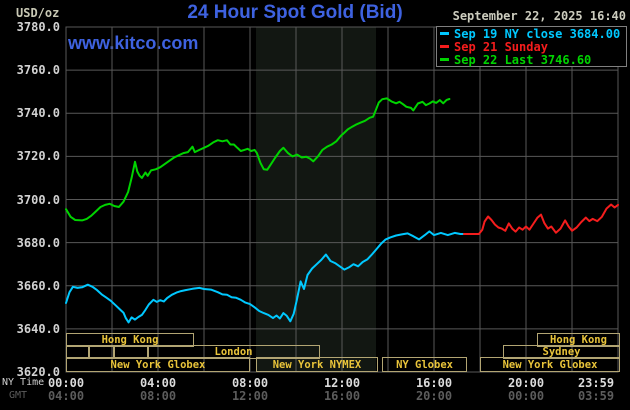 The width and height of the screenshot is (630, 410). I want to click on session-label: London, so click(233, 352).